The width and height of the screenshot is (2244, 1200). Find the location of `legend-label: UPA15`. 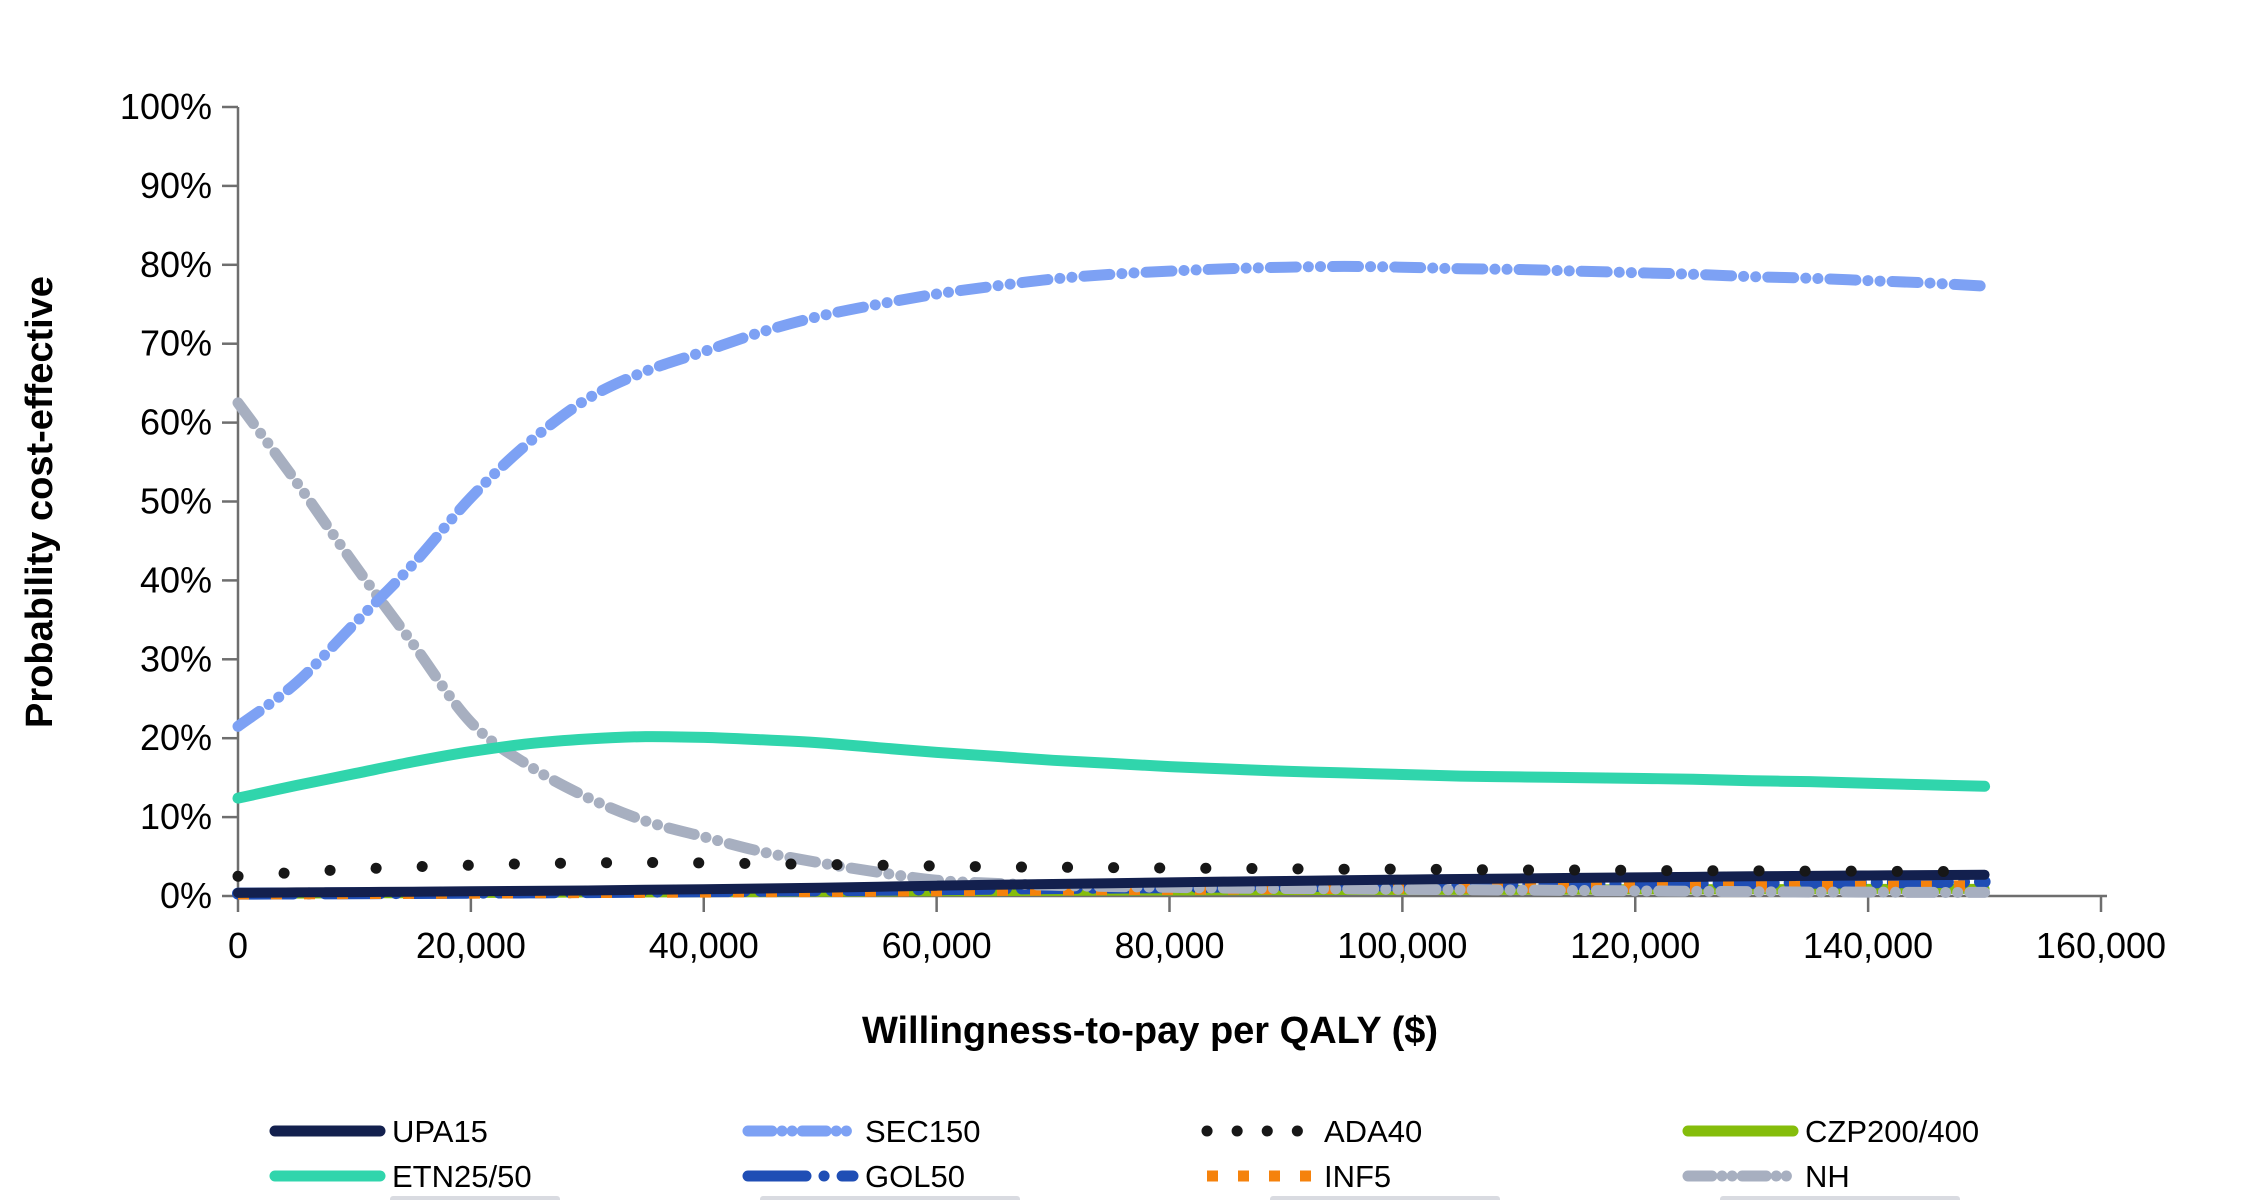

legend-label: UPA15 is located at coordinates (440, 1131).